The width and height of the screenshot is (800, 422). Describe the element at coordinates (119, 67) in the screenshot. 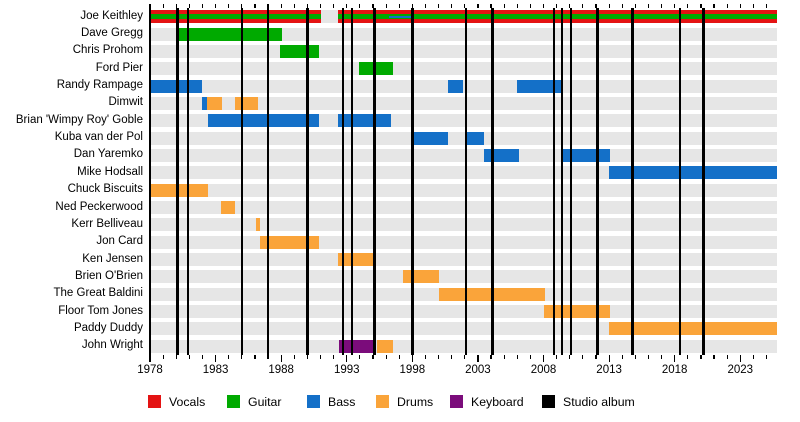

I see `member-name-label: Ford Pier` at that location.